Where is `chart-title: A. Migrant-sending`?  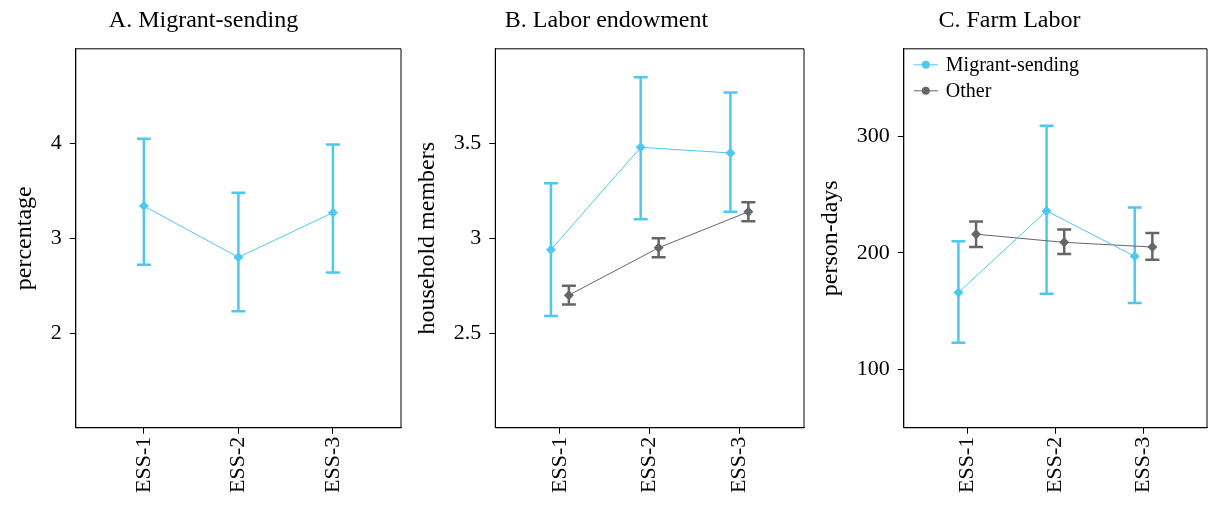
chart-title: A. Migrant-sending is located at coordinates (203, 18).